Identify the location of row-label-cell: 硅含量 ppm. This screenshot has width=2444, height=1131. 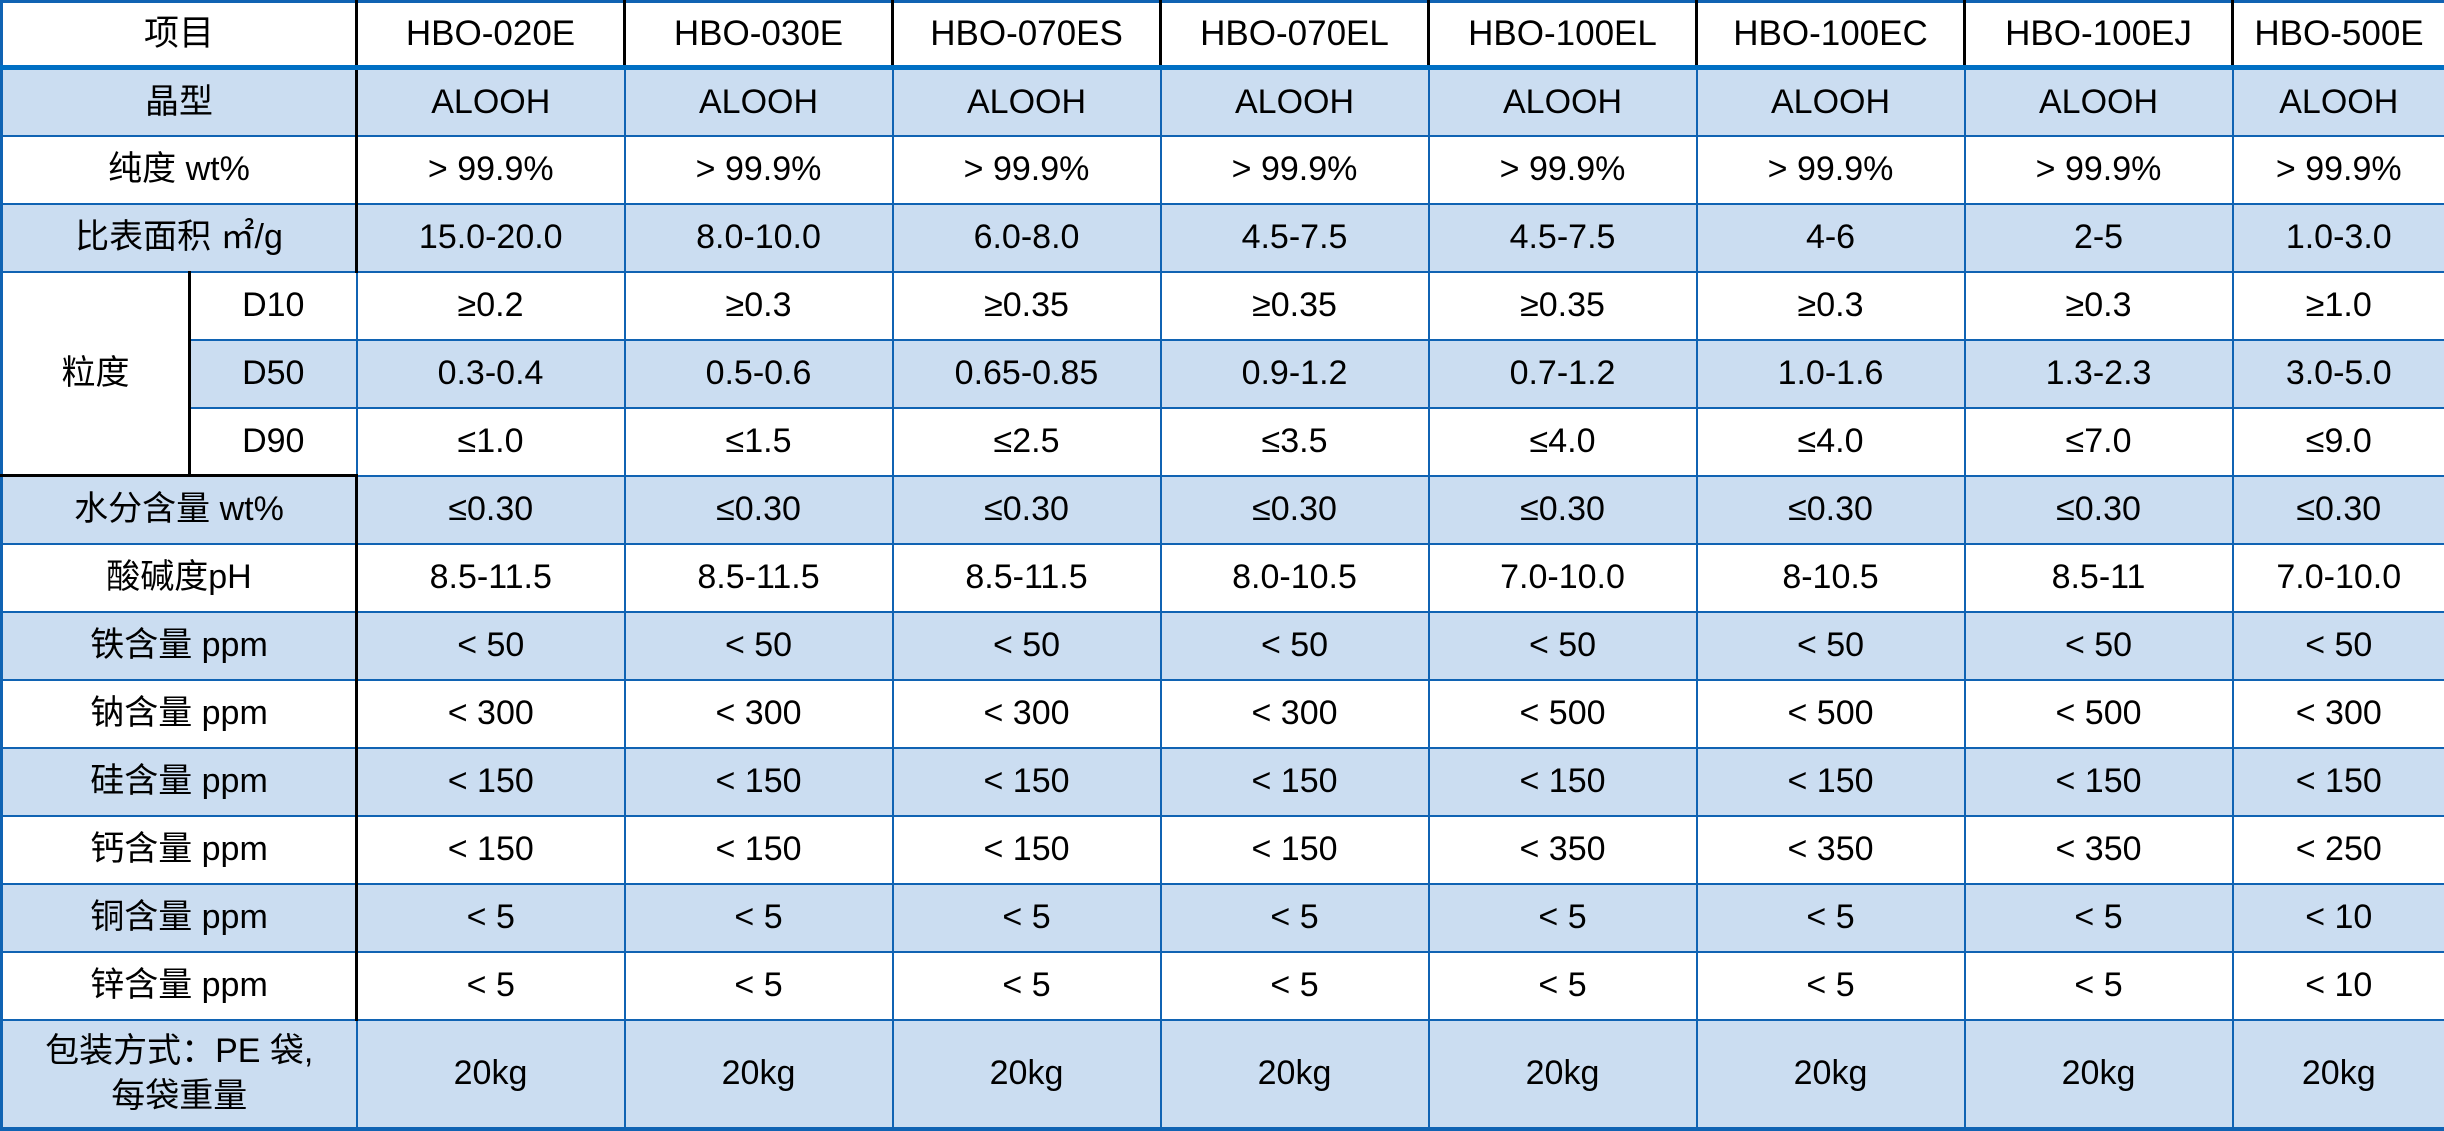
(179, 782).